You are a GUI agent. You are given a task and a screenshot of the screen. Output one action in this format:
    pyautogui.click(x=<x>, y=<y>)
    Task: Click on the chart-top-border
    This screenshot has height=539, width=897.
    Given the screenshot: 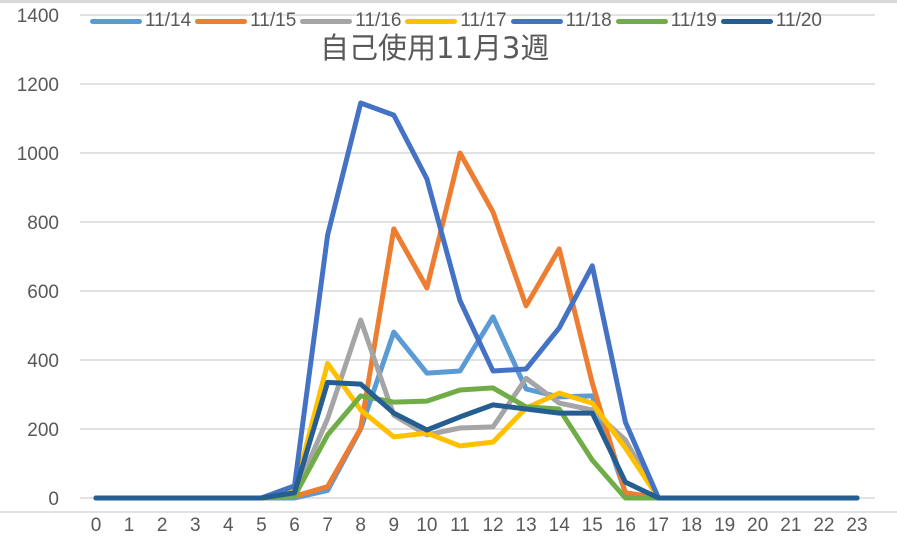 What is the action you would take?
    pyautogui.click(x=448, y=1)
    